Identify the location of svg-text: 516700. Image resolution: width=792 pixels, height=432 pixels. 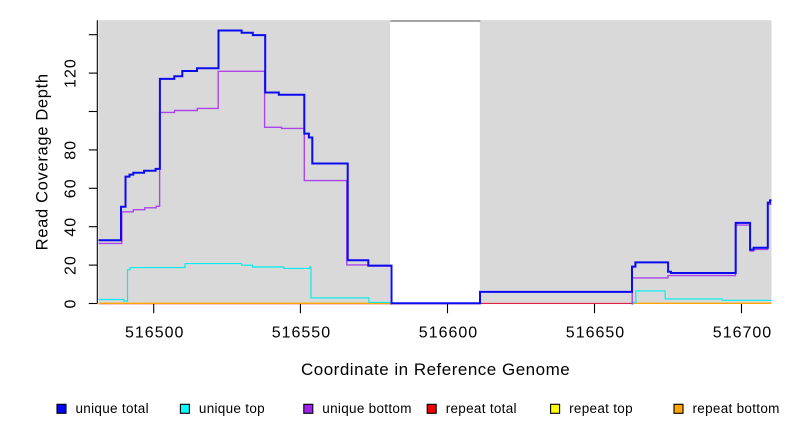
(742, 333).